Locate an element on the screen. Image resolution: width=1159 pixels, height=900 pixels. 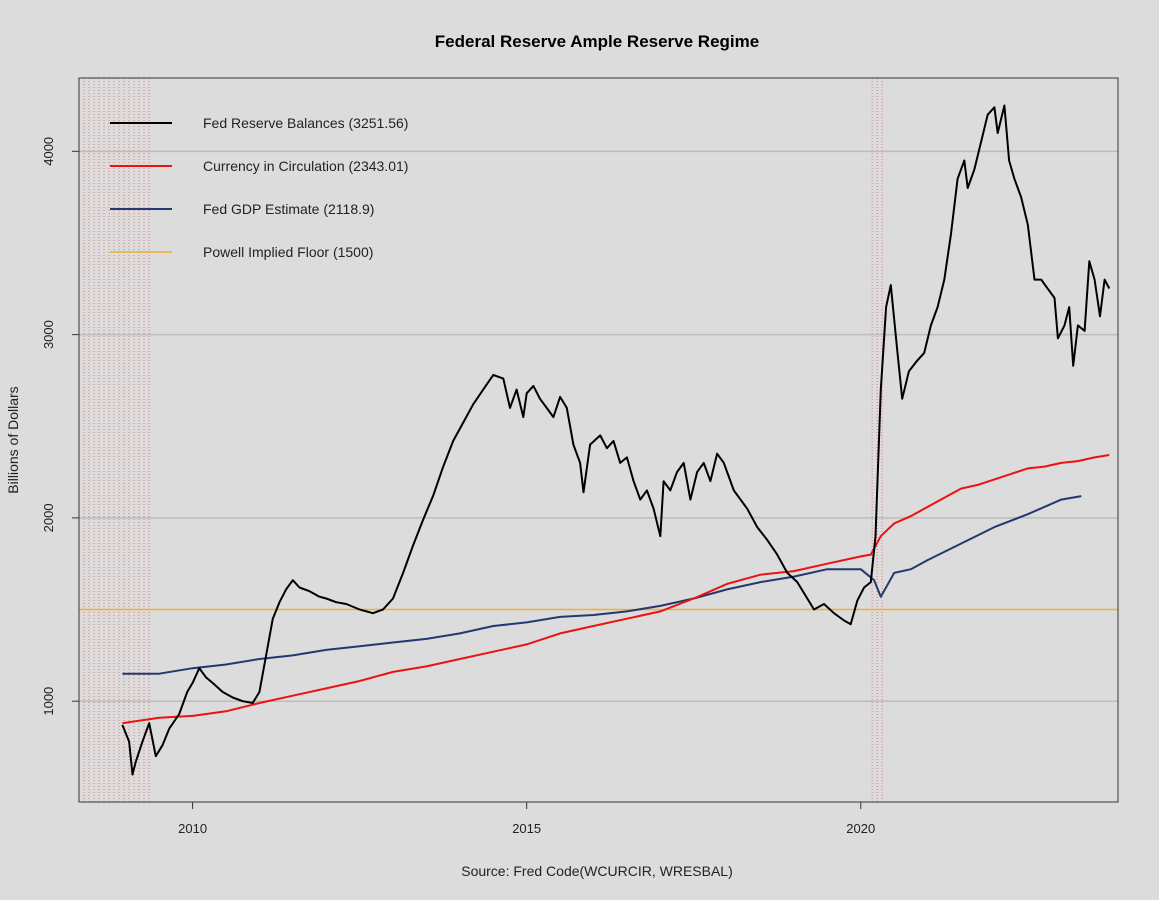
x-tick-label-2015: 2015 is located at coordinates (526, 828).